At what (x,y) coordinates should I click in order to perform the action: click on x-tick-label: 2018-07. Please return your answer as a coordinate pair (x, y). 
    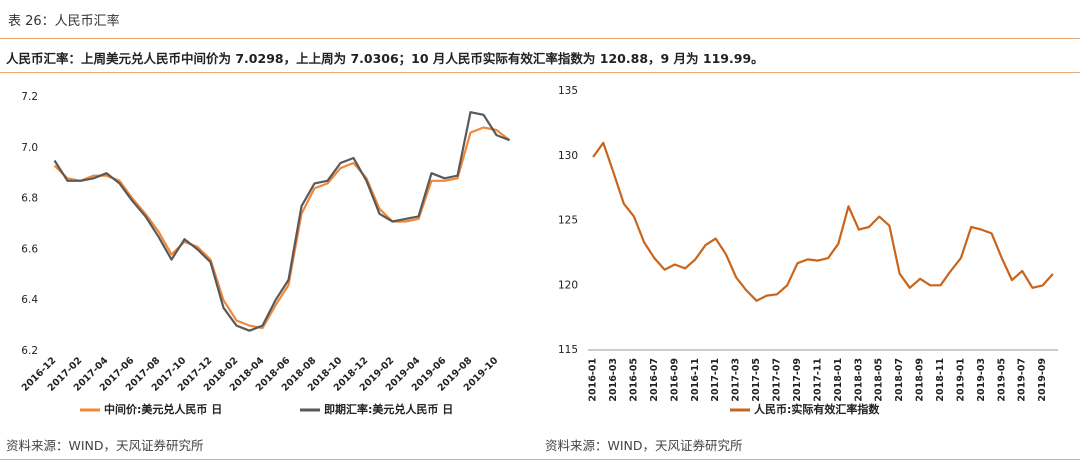
    Looking at the image, I should click on (899, 380).